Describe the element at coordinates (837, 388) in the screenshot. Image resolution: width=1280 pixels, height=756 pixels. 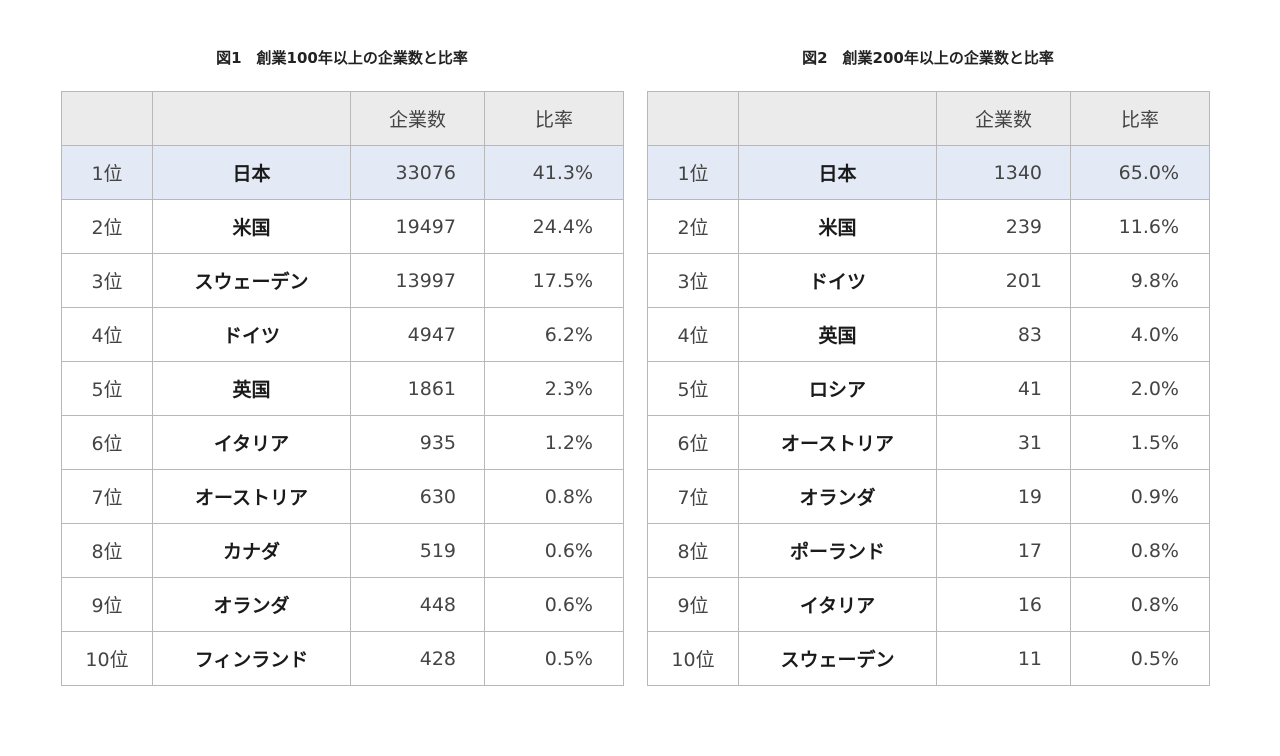
I see `country-cell: ロシア` at that location.